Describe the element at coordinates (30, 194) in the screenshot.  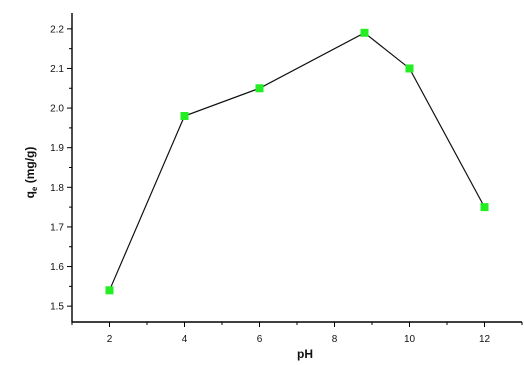
I see `y-axis-label-main: q` at that location.